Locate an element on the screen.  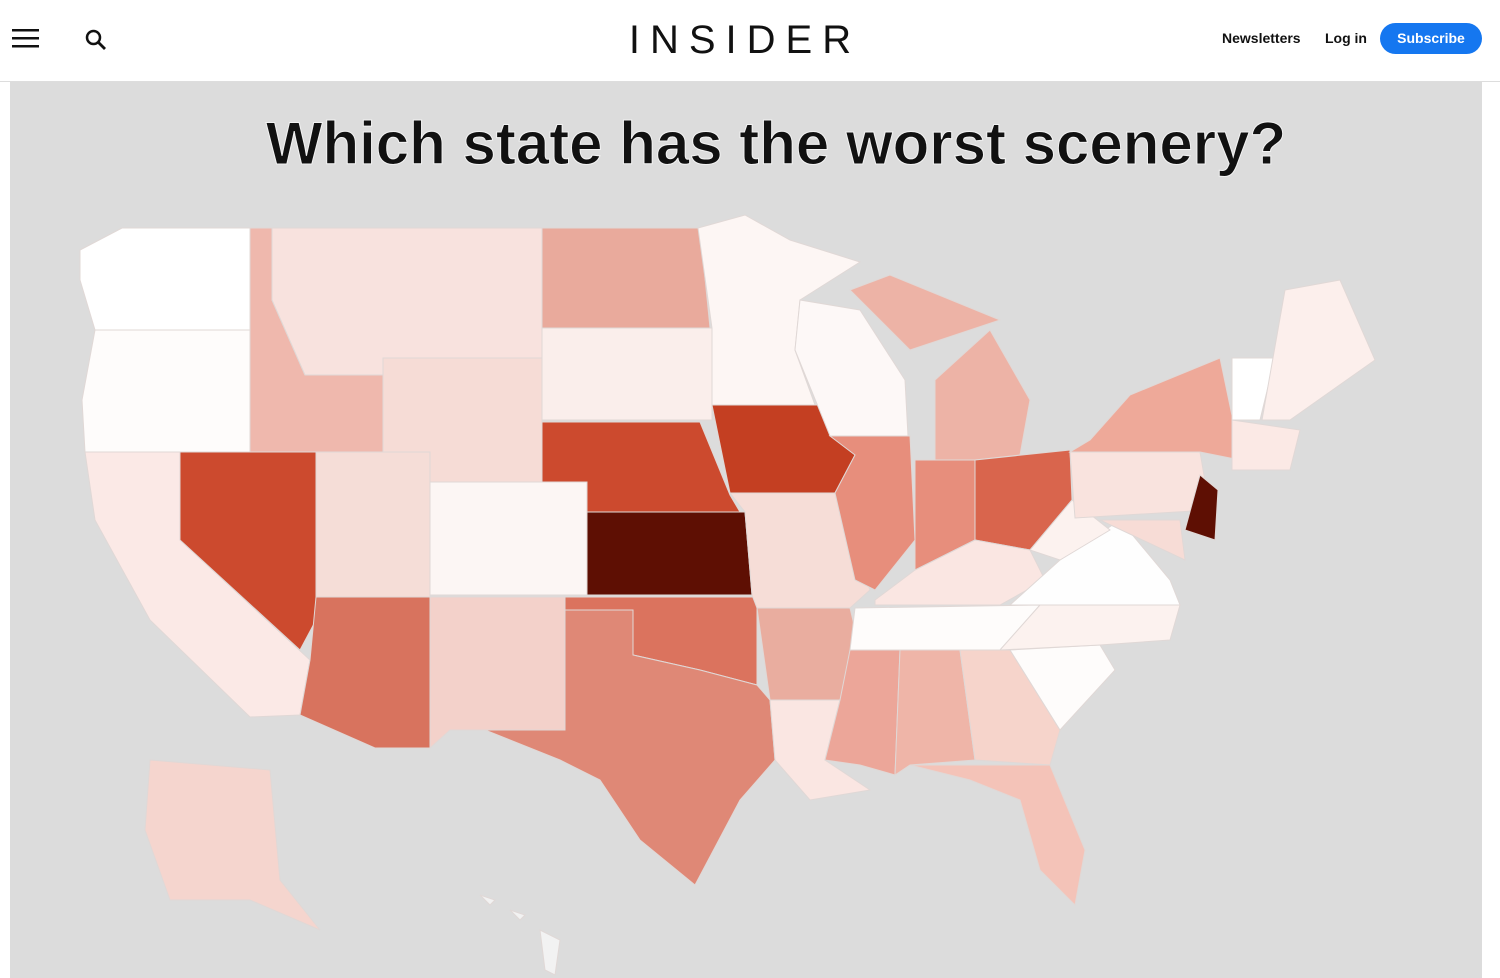
map-title: Which state has the worst scenery? is located at coordinates (776, 143).